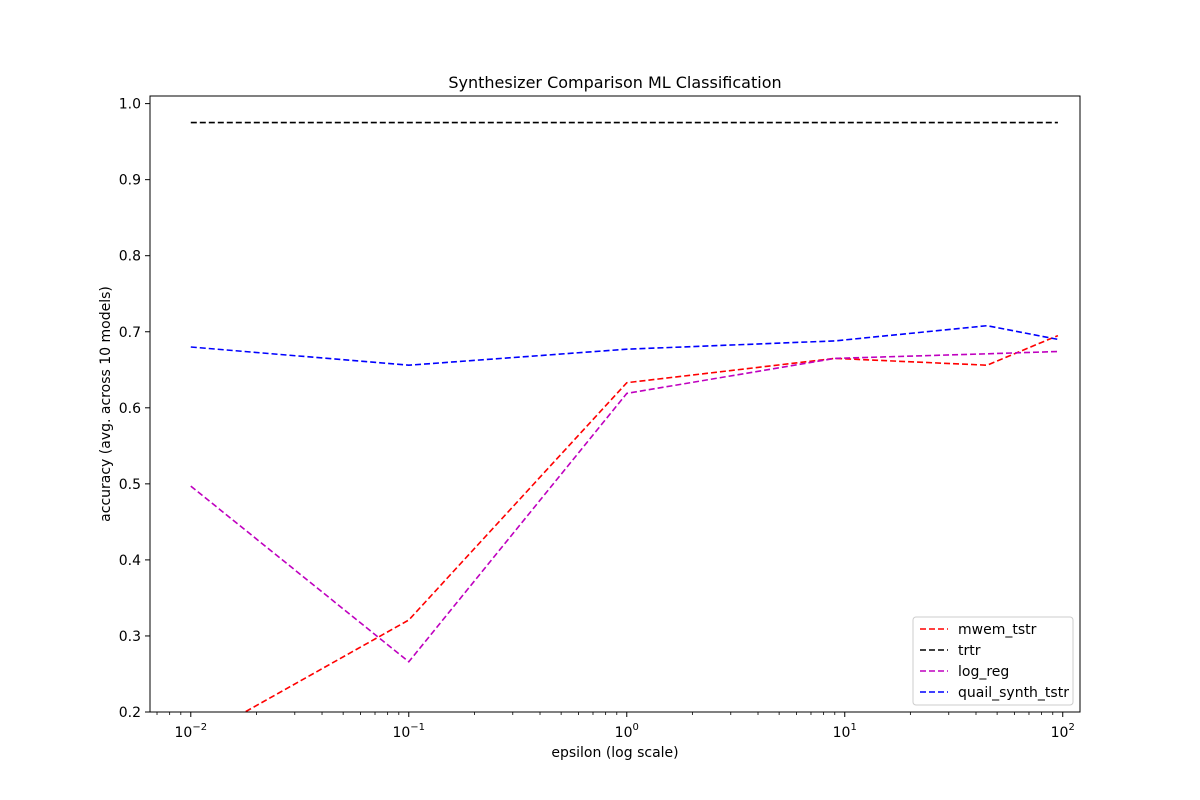  I want to click on y-tick-label: 0.5, so click(130, 485).